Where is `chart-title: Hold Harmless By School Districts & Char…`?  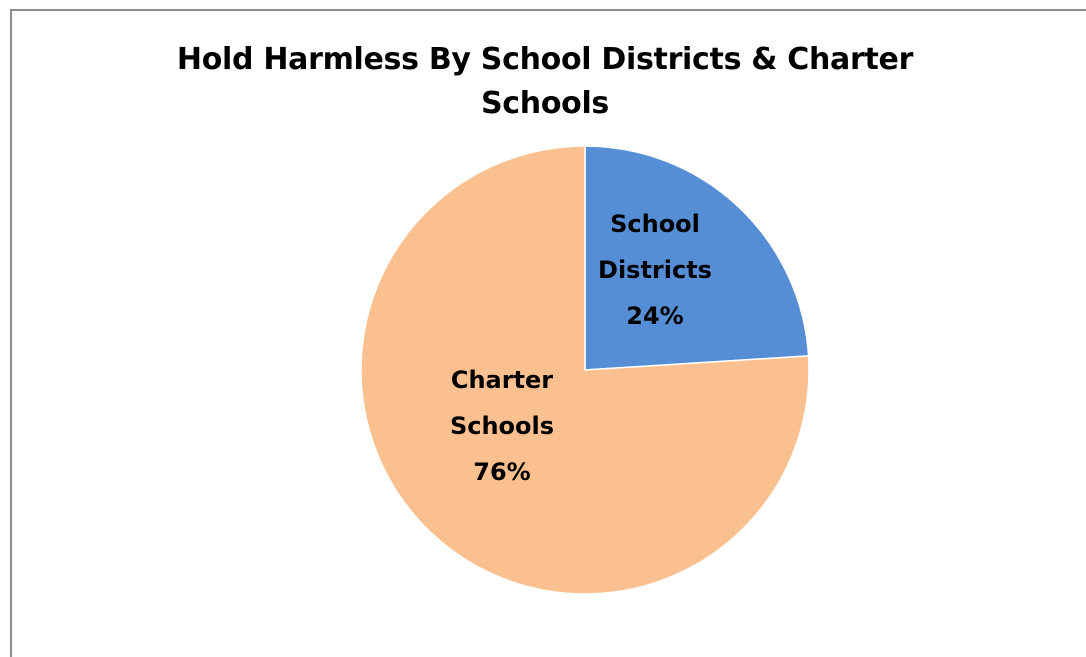
chart-title: Hold Harmless By School Districts & Char… is located at coordinates (545, 81).